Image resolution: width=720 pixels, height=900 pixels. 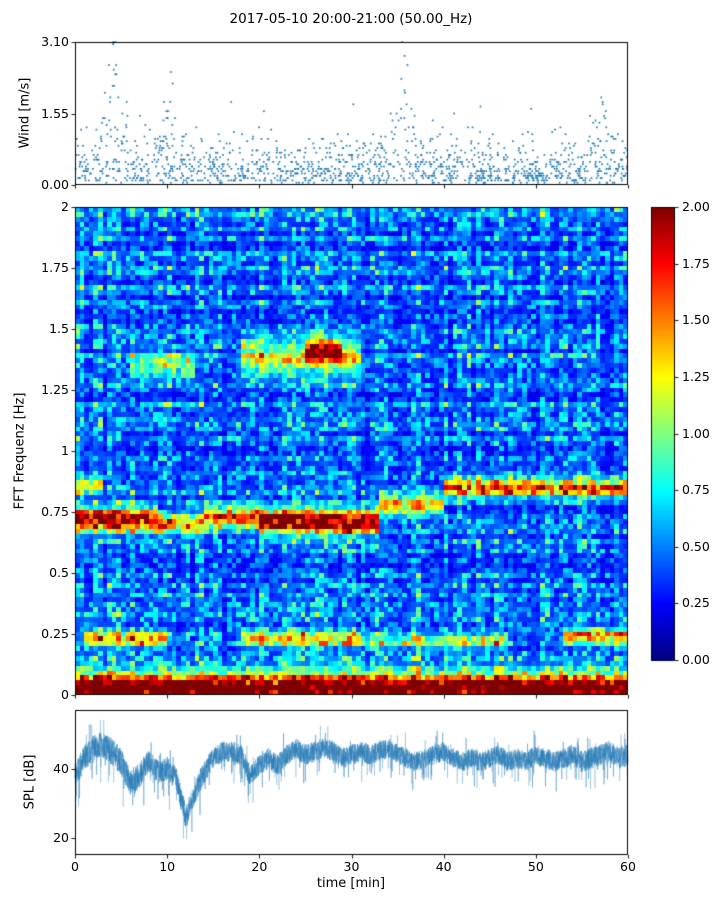 What do you see at coordinates (351, 19) in the screenshot?
I see `figure-title: 2017-05-10 20:00-21:00 (50.00_Hz)` at bounding box center [351, 19].